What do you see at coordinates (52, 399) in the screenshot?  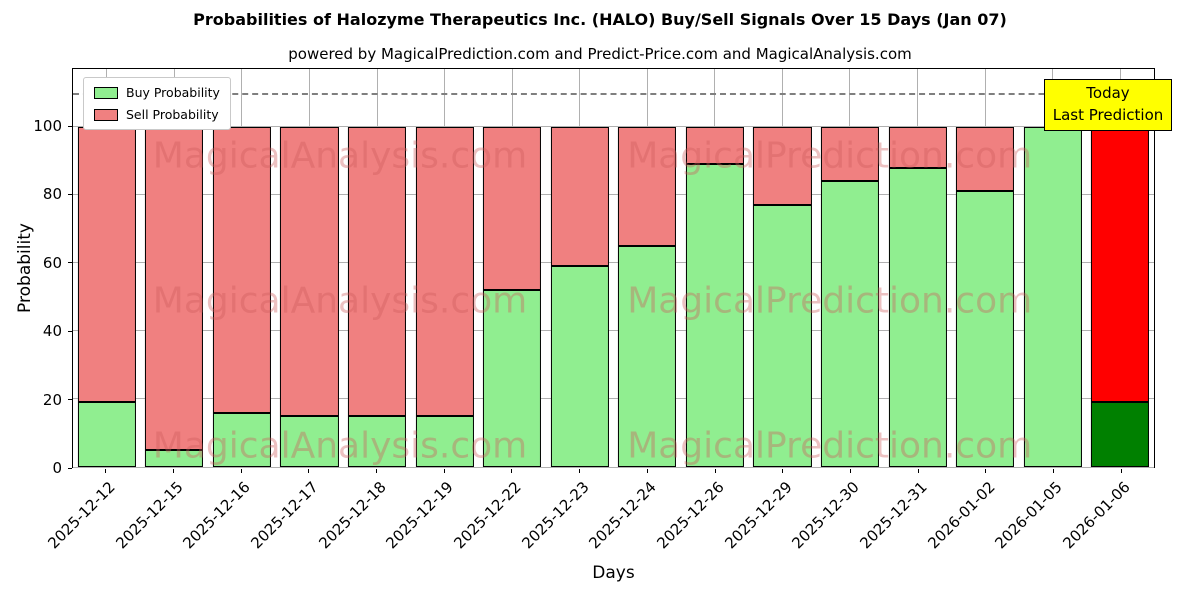 I see `y-tick-label: 20` at bounding box center [52, 399].